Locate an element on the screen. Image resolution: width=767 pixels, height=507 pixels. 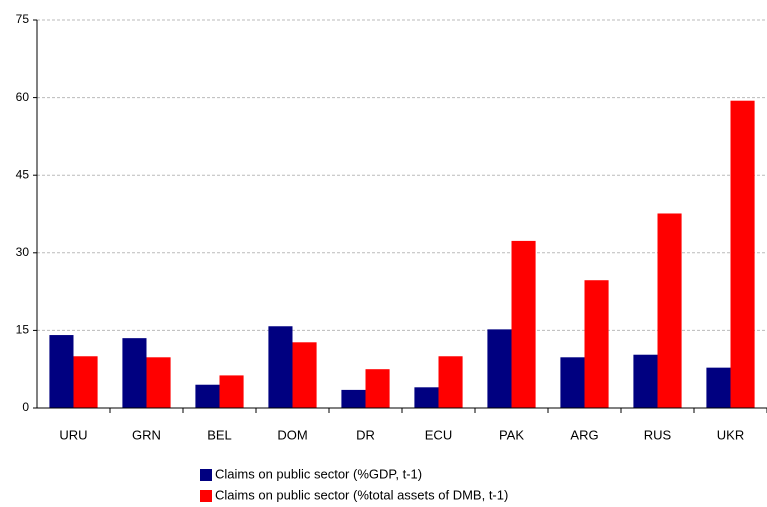
x-tick-label: URU is located at coordinates (73, 434).